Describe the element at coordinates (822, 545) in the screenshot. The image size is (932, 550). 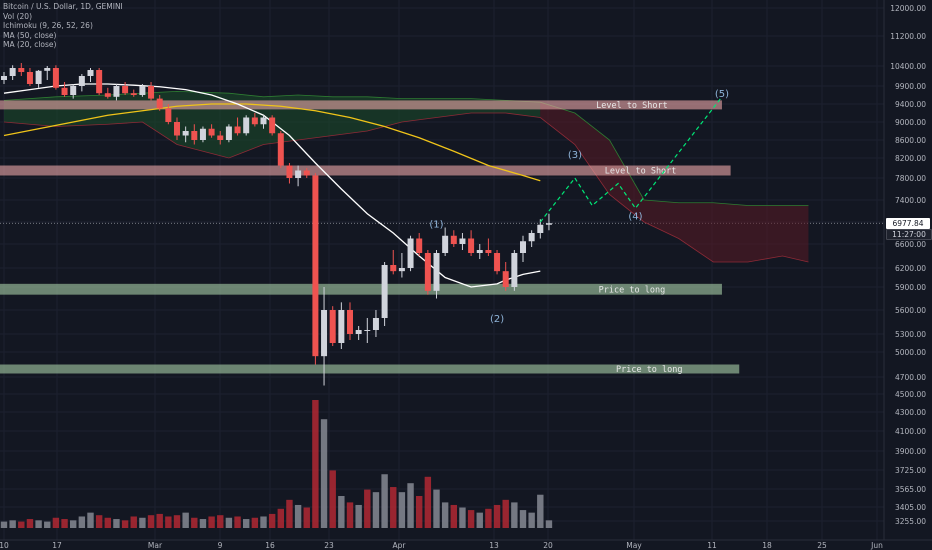
I see `time-tick-label: 25` at that location.